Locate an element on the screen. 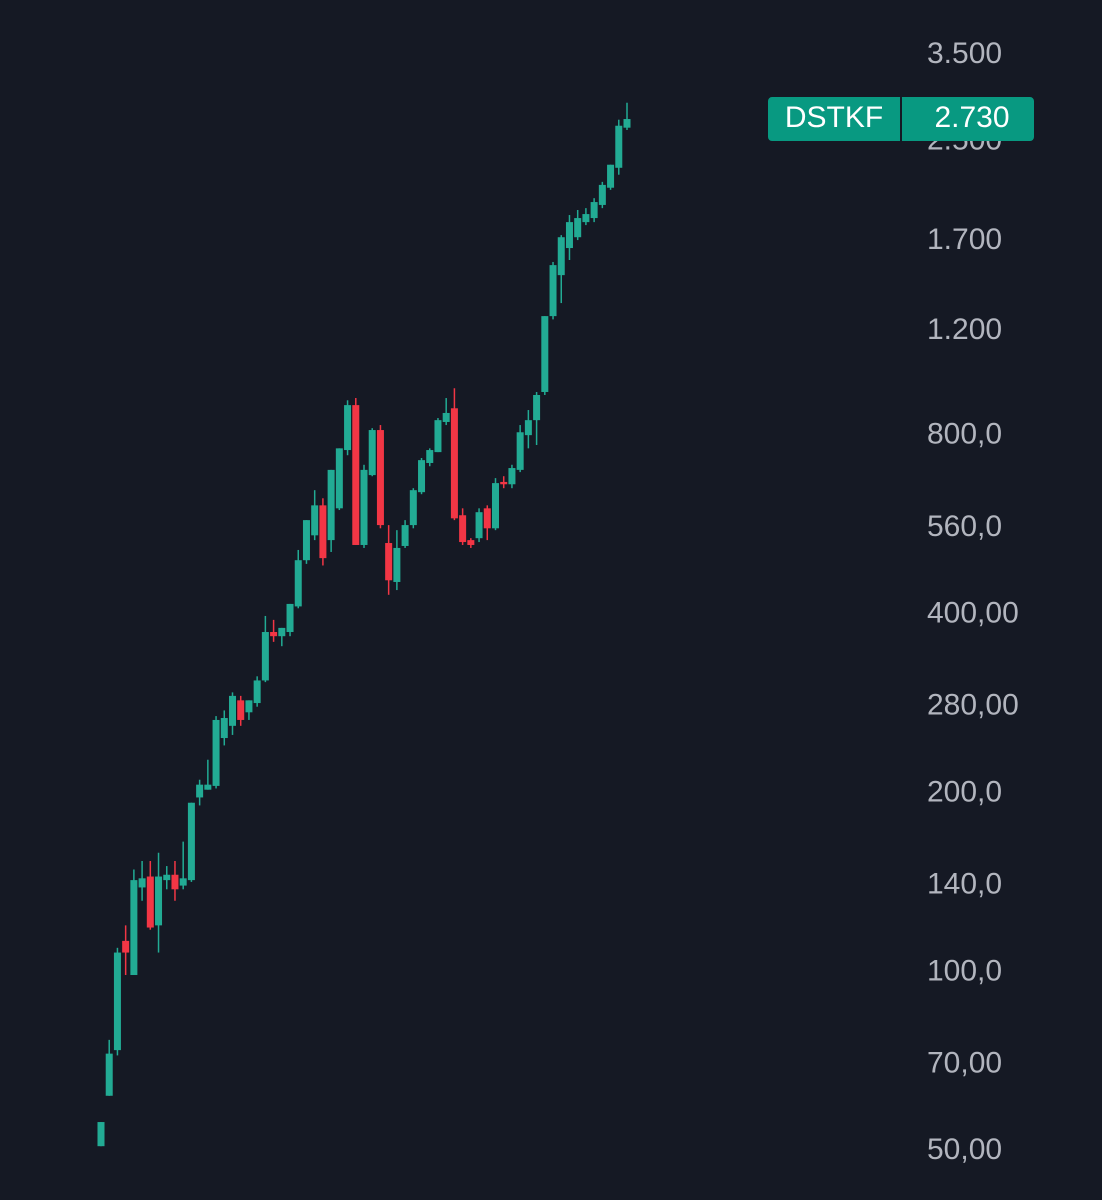 Image resolution: width=1102 pixels, height=1200 pixels. y-tick-label: 140,0 is located at coordinates (964, 884).